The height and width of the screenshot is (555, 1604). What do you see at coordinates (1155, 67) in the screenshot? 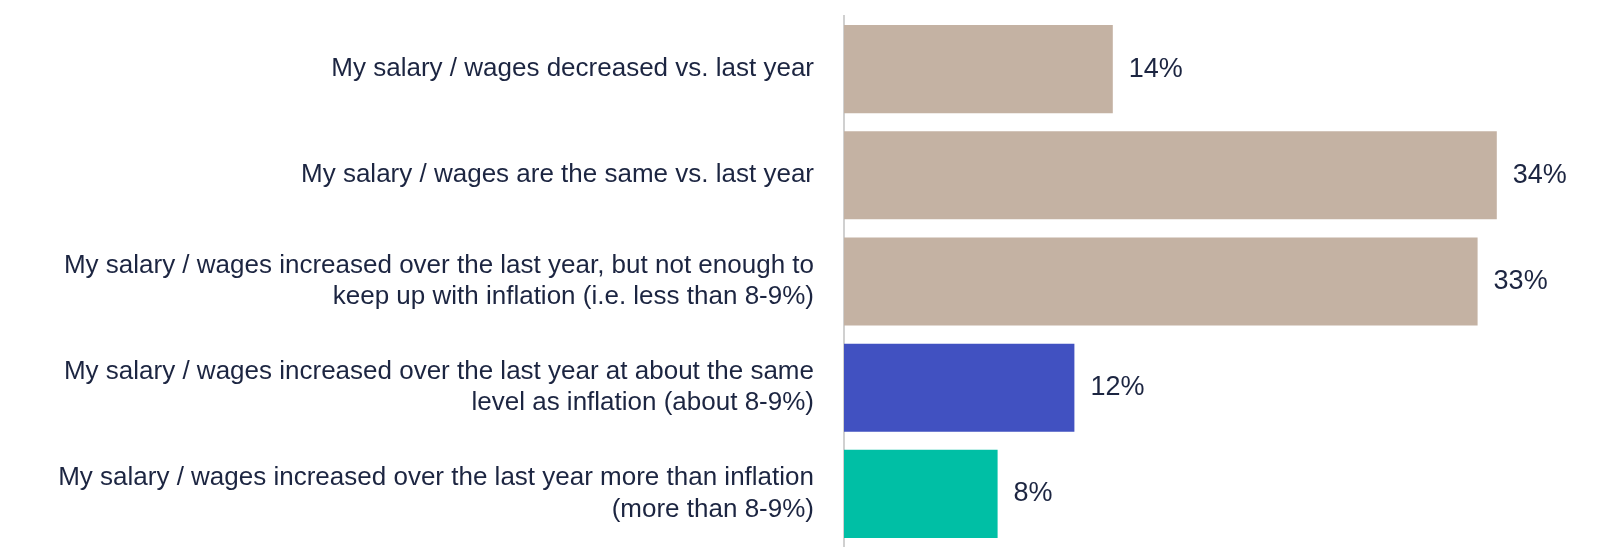
I see `data-label: 14%` at bounding box center [1155, 67].